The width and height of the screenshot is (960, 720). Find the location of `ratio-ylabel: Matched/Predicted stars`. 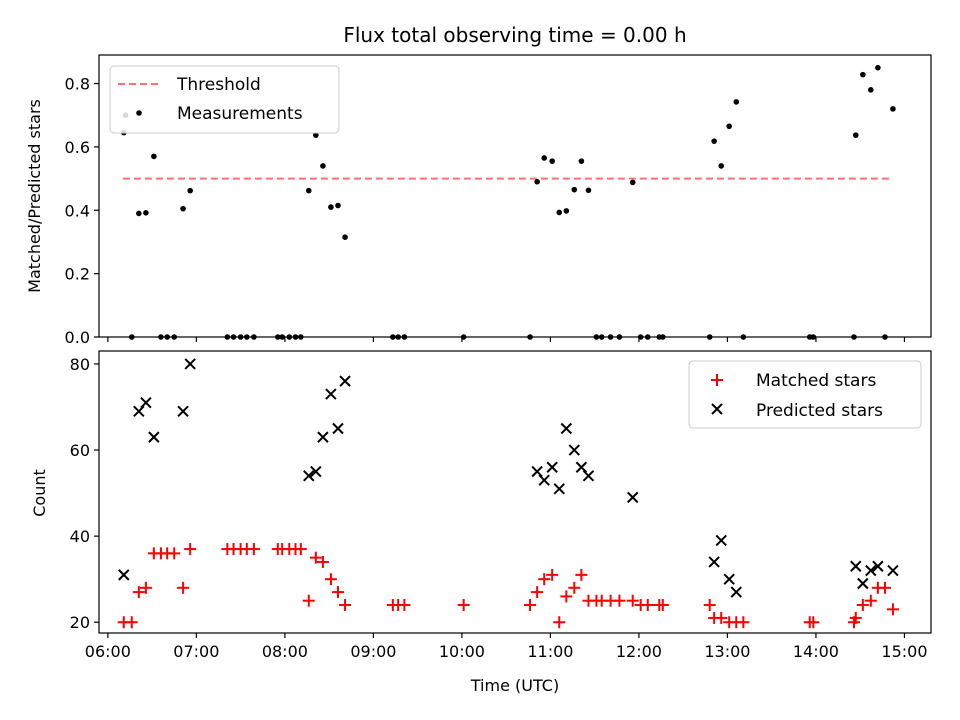

ratio-ylabel: Matched/Predicted stars is located at coordinates (34, 196).